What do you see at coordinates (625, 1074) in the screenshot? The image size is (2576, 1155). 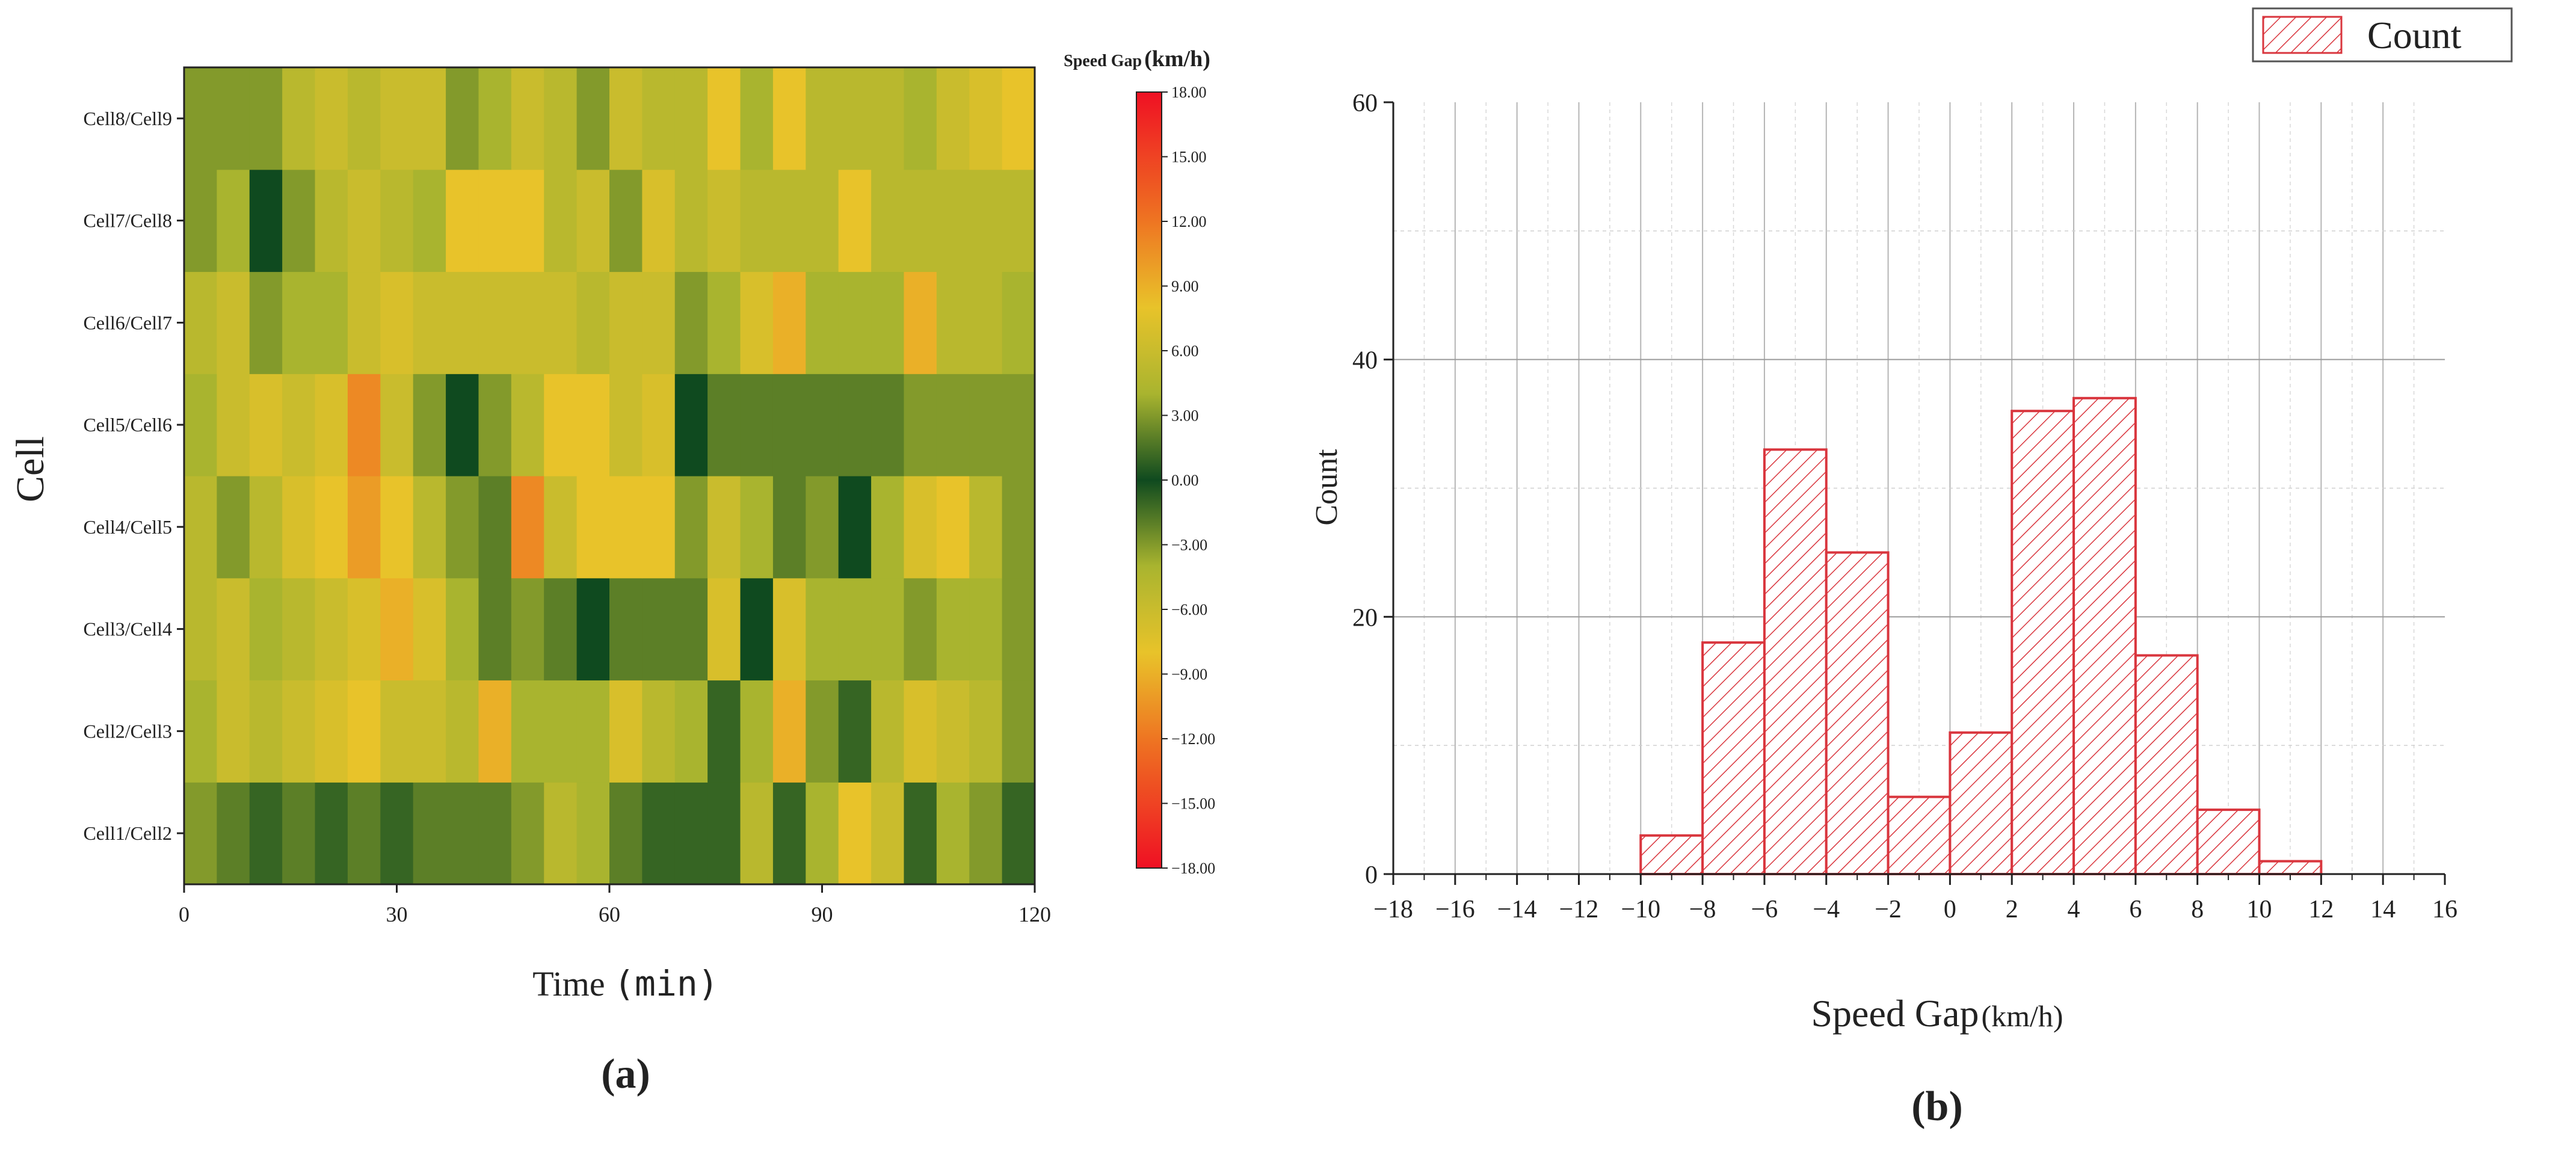 I see `panel-label-a: (a)` at bounding box center [625, 1074].